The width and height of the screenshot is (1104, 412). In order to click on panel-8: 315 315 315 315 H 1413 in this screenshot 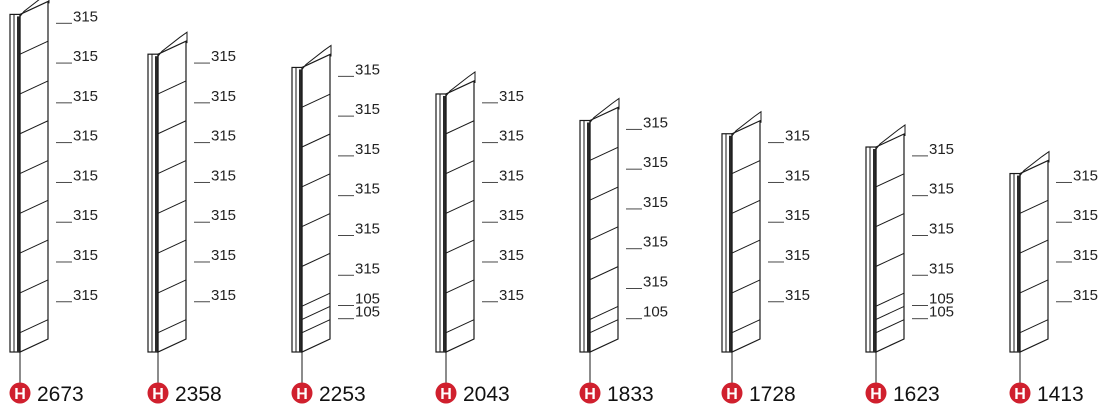, I will do `click(1053, 278)`.